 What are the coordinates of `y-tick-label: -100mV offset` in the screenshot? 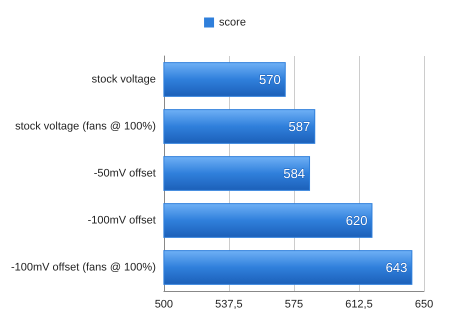 It's located at (122, 220).